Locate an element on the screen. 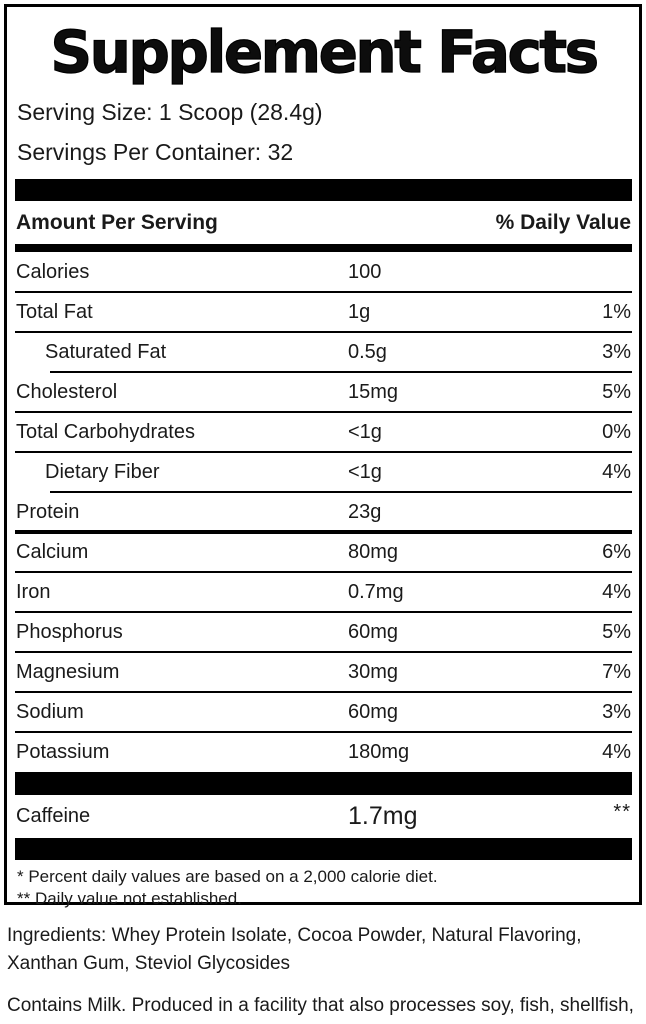 Image resolution: width=646 pixels, height=1024 pixels. nutrient-name: Calcium is located at coordinates (52, 551).